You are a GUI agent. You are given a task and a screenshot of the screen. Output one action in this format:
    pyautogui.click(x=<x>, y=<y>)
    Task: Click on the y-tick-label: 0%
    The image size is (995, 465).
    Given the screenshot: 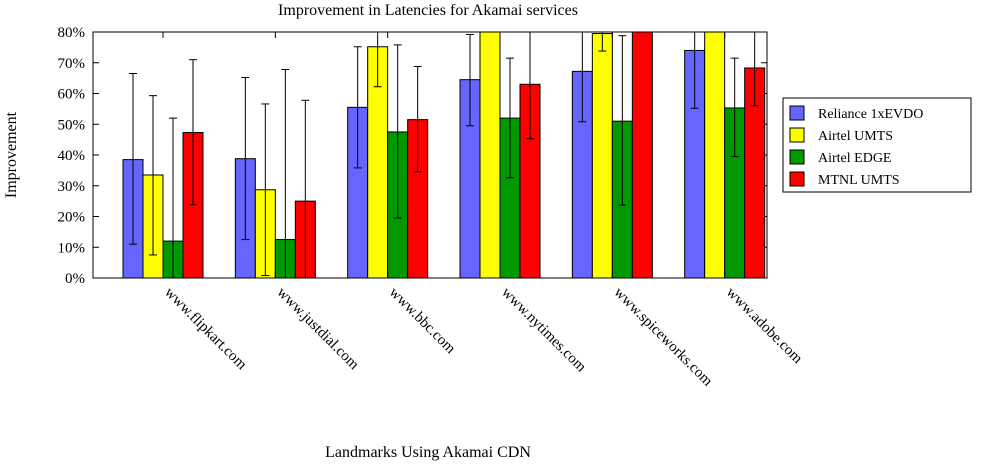 What is the action you would take?
    pyautogui.click(x=75, y=279)
    